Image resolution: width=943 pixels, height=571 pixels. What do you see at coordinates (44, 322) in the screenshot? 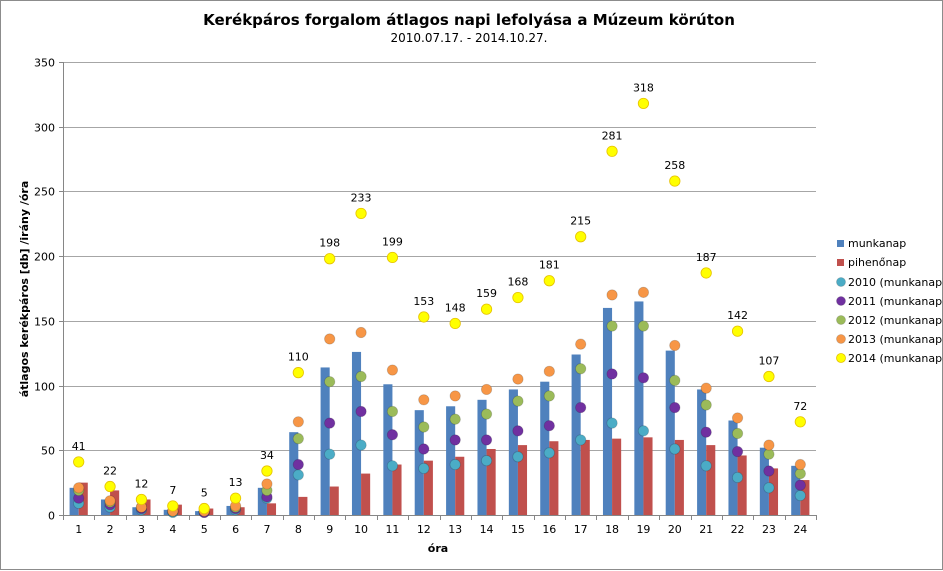
I see `y-tick-label: 150` at bounding box center [44, 322].